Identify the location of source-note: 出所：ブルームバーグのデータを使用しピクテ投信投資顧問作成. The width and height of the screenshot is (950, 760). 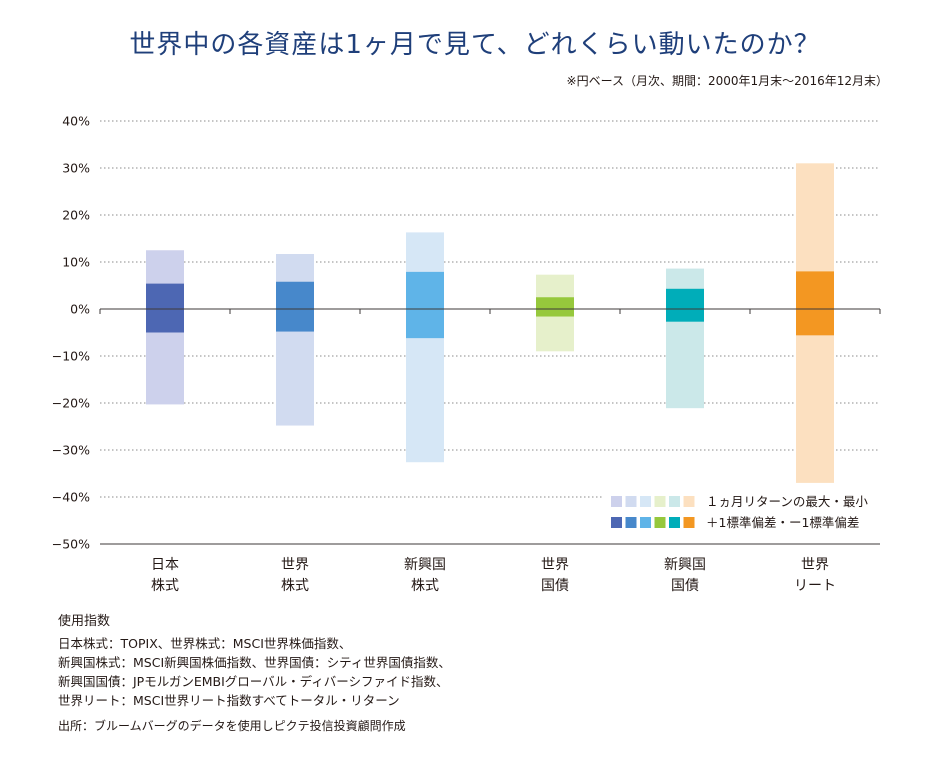
(232, 726).